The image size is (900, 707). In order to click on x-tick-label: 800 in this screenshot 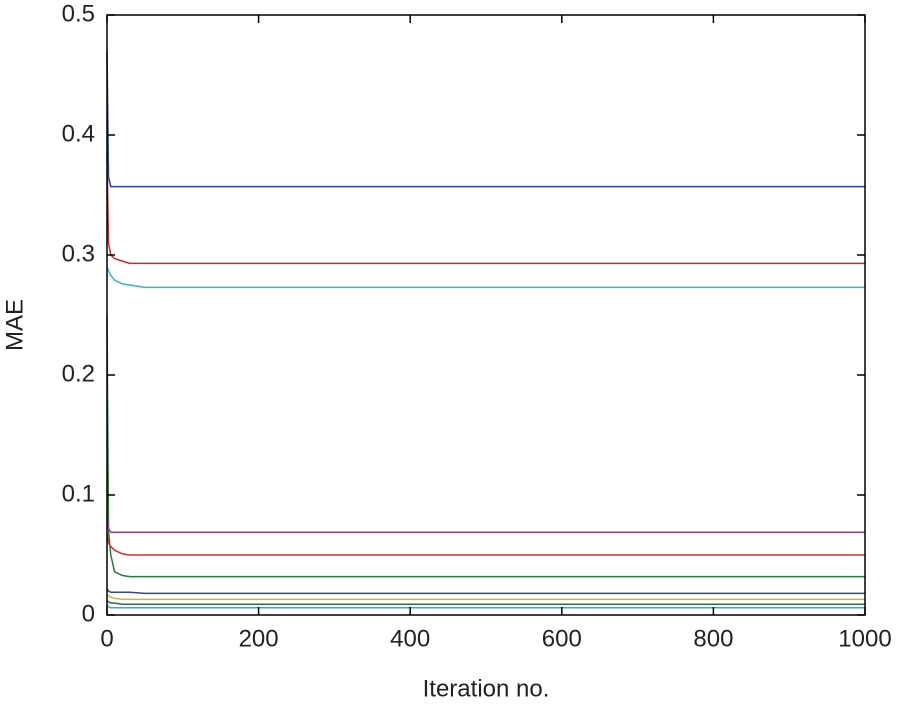, I will do `click(713, 638)`.